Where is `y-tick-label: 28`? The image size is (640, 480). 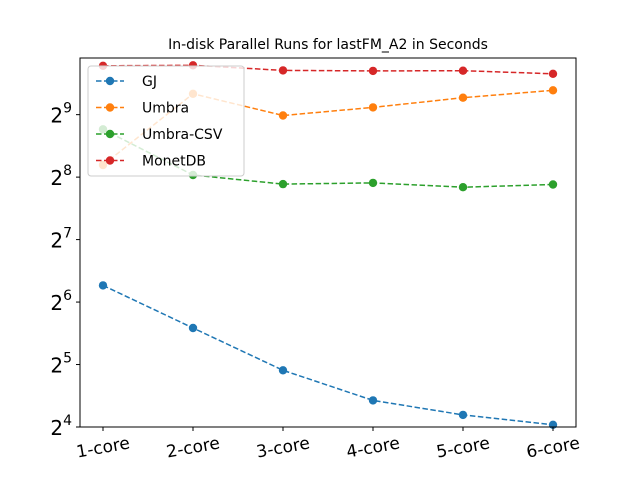
y-tick-label: 28 is located at coordinates (61, 176).